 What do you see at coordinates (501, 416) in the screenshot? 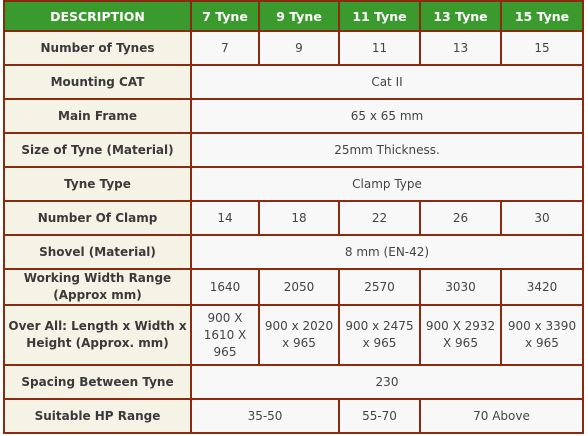
I see `cell-value: 70 Above` at bounding box center [501, 416].